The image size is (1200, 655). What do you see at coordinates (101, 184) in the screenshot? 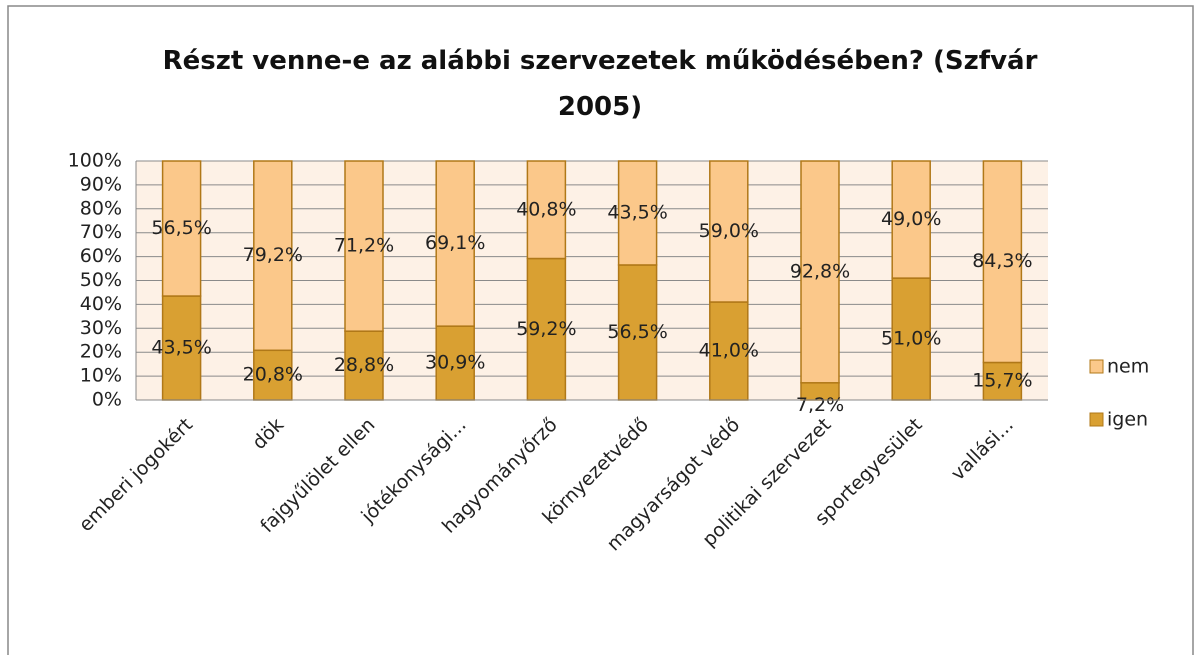
I see `y-tick-label: 90%` at bounding box center [101, 184].